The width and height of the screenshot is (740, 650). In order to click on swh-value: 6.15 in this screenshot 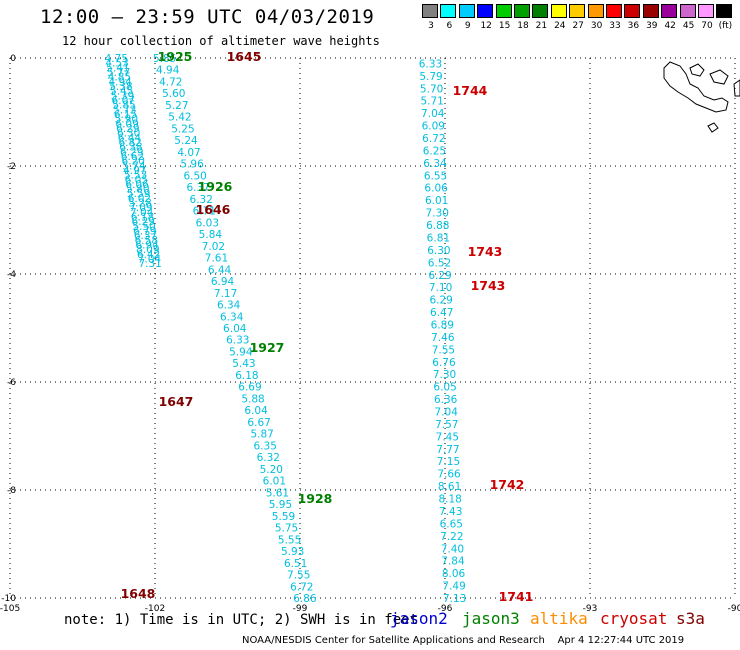, I will do `click(125, 115)`.